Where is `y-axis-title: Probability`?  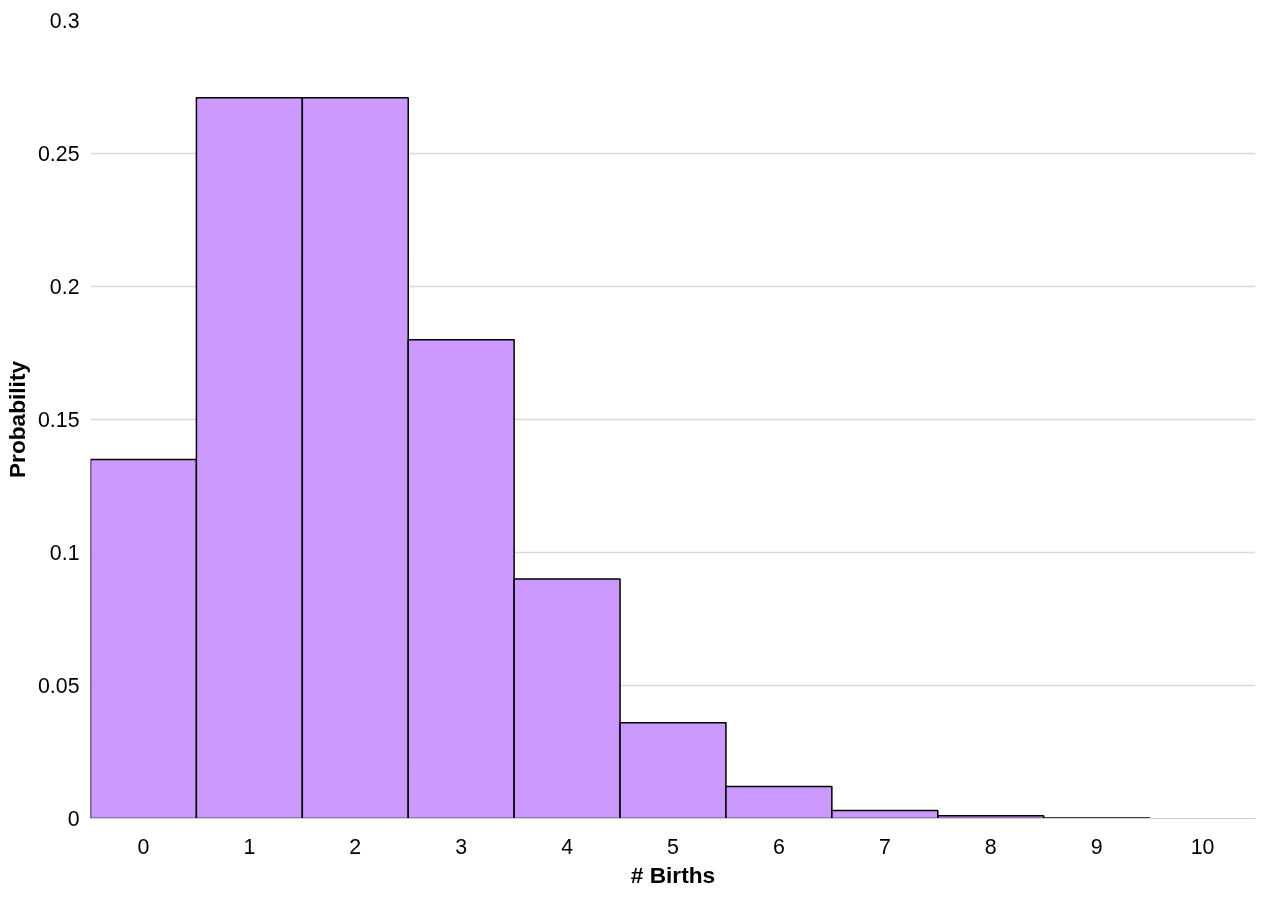
y-axis-title: Probability is located at coordinates (16, 419).